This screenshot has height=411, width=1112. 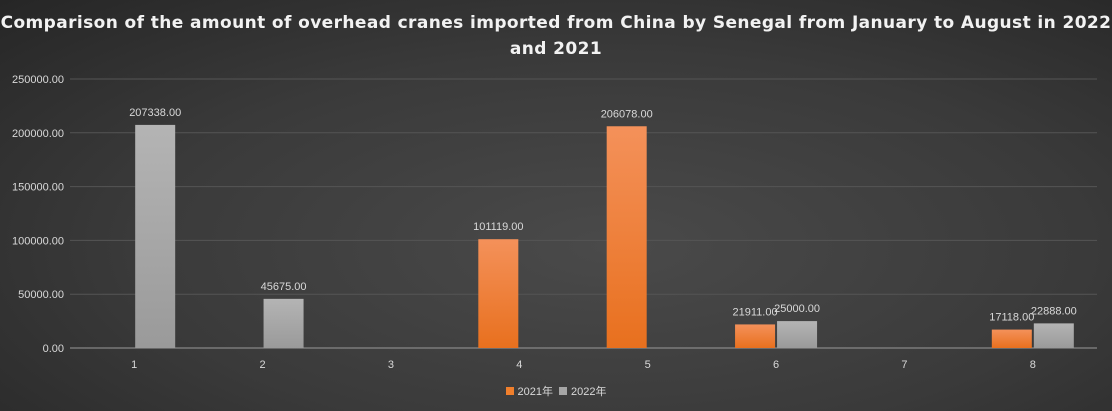 I want to click on bar-2022年-8, so click(x=1053, y=335).